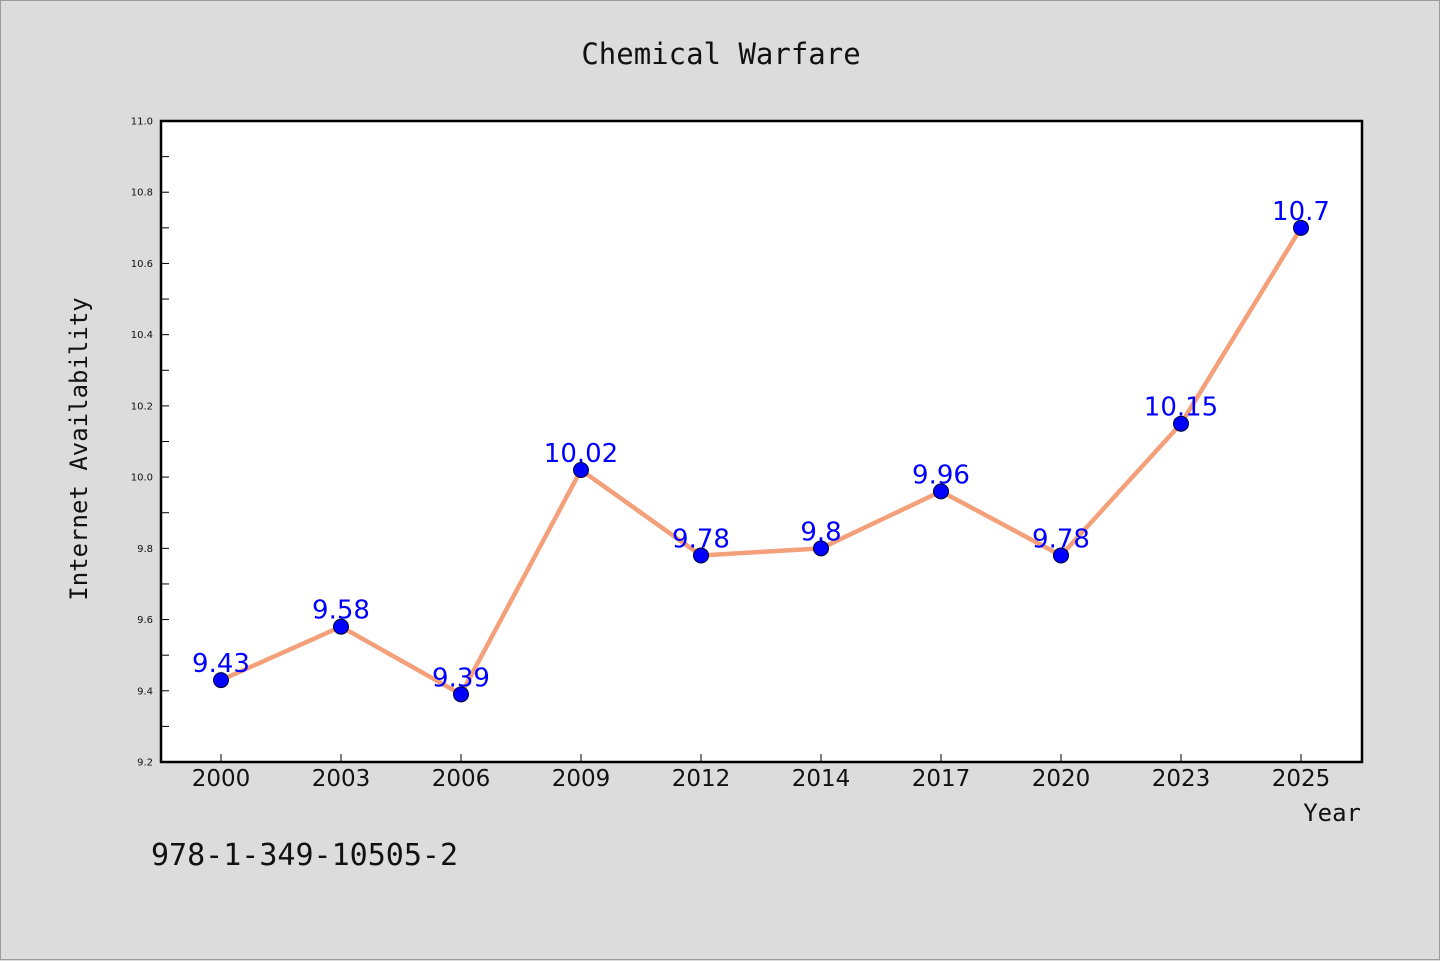 The image size is (1440, 961). I want to click on x-tick-label: 2014, so click(821, 779).